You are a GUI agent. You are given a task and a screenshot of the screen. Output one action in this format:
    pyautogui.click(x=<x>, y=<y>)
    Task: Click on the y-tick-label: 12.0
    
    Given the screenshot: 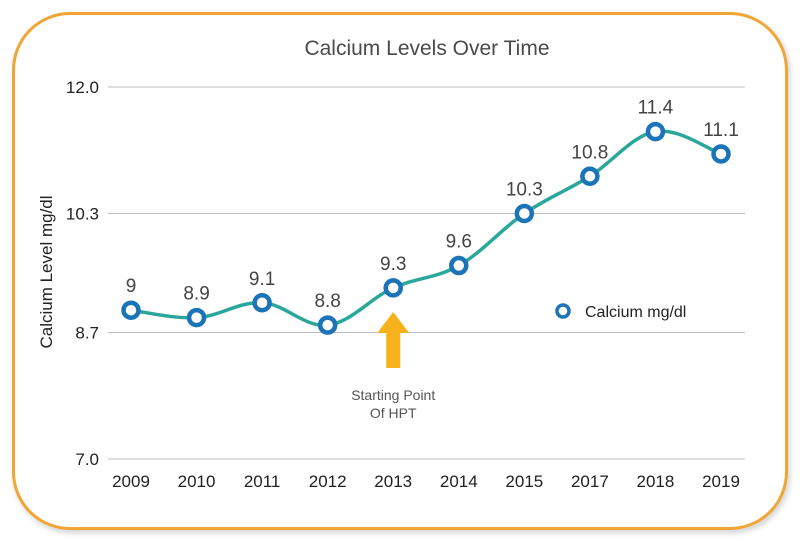 What is the action you would take?
    pyautogui.click(x=82, y=87)
    